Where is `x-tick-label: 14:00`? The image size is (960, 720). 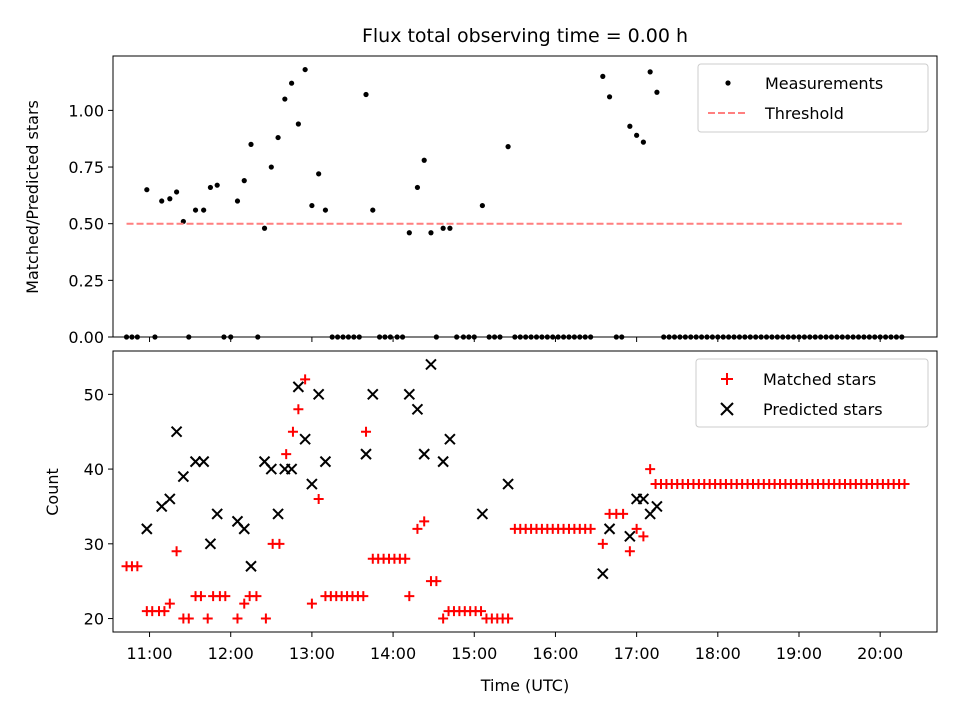 x-tick-label: 14:00 is located at coordinates (393, 653).